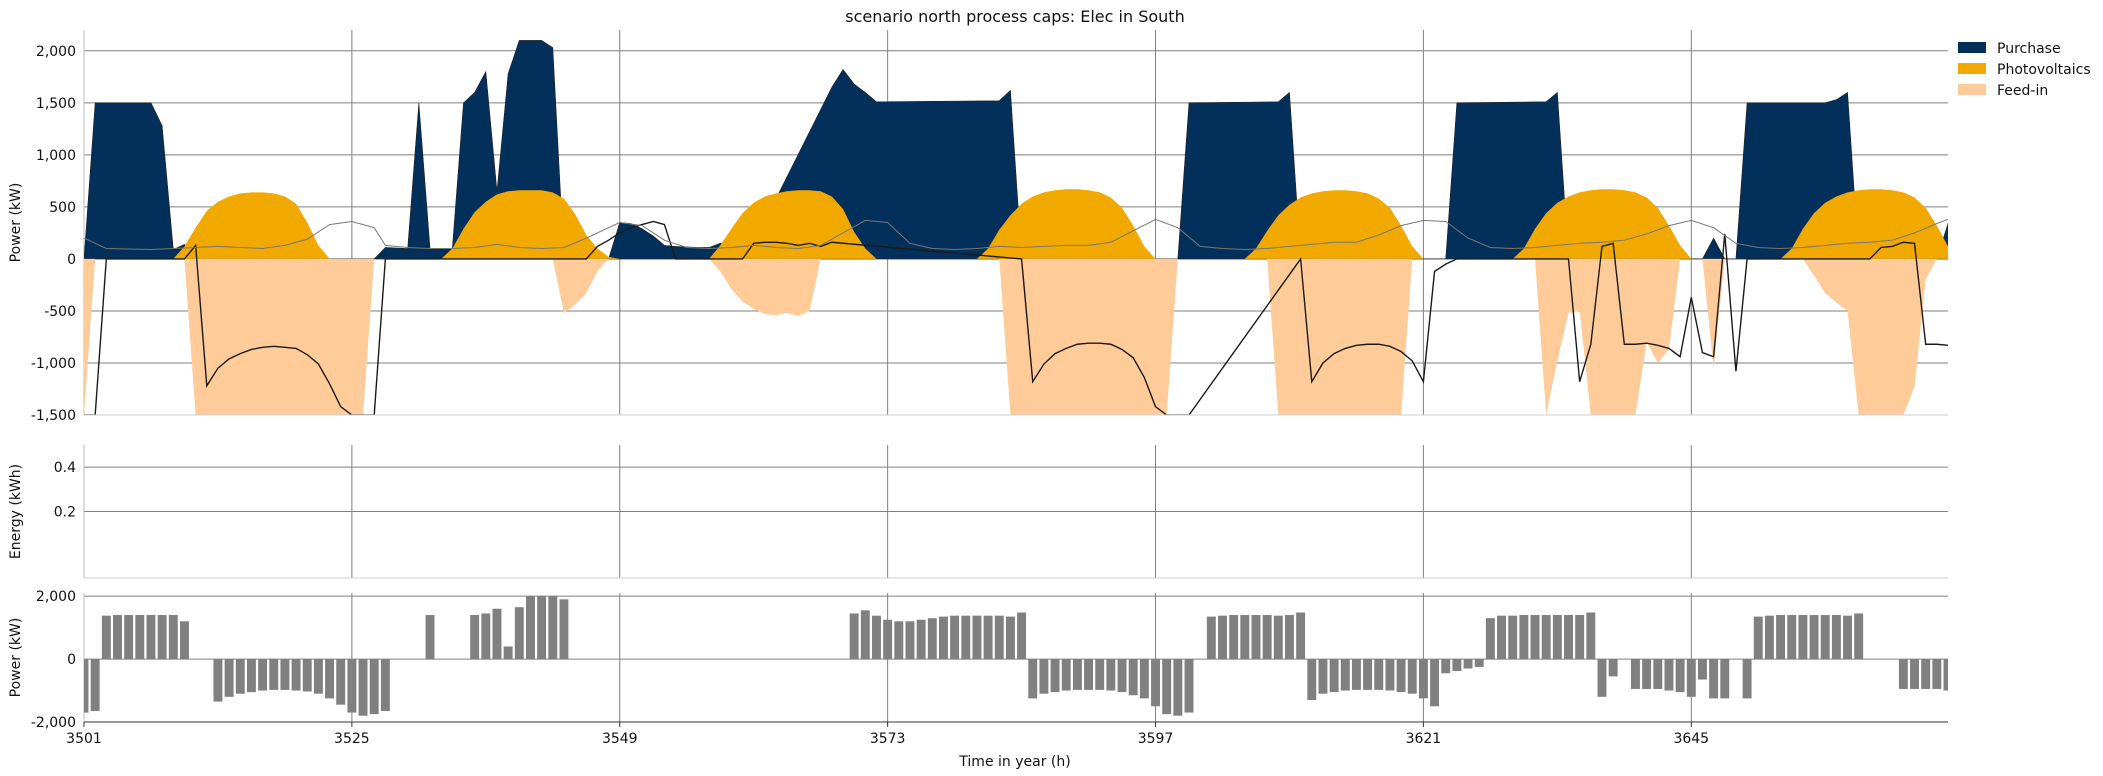 The image size is (2103, 776). What do you see at coordinates (60, 312) in the screenshot?
I see `y-tick-label: -500` at bounding box center [60, 312].